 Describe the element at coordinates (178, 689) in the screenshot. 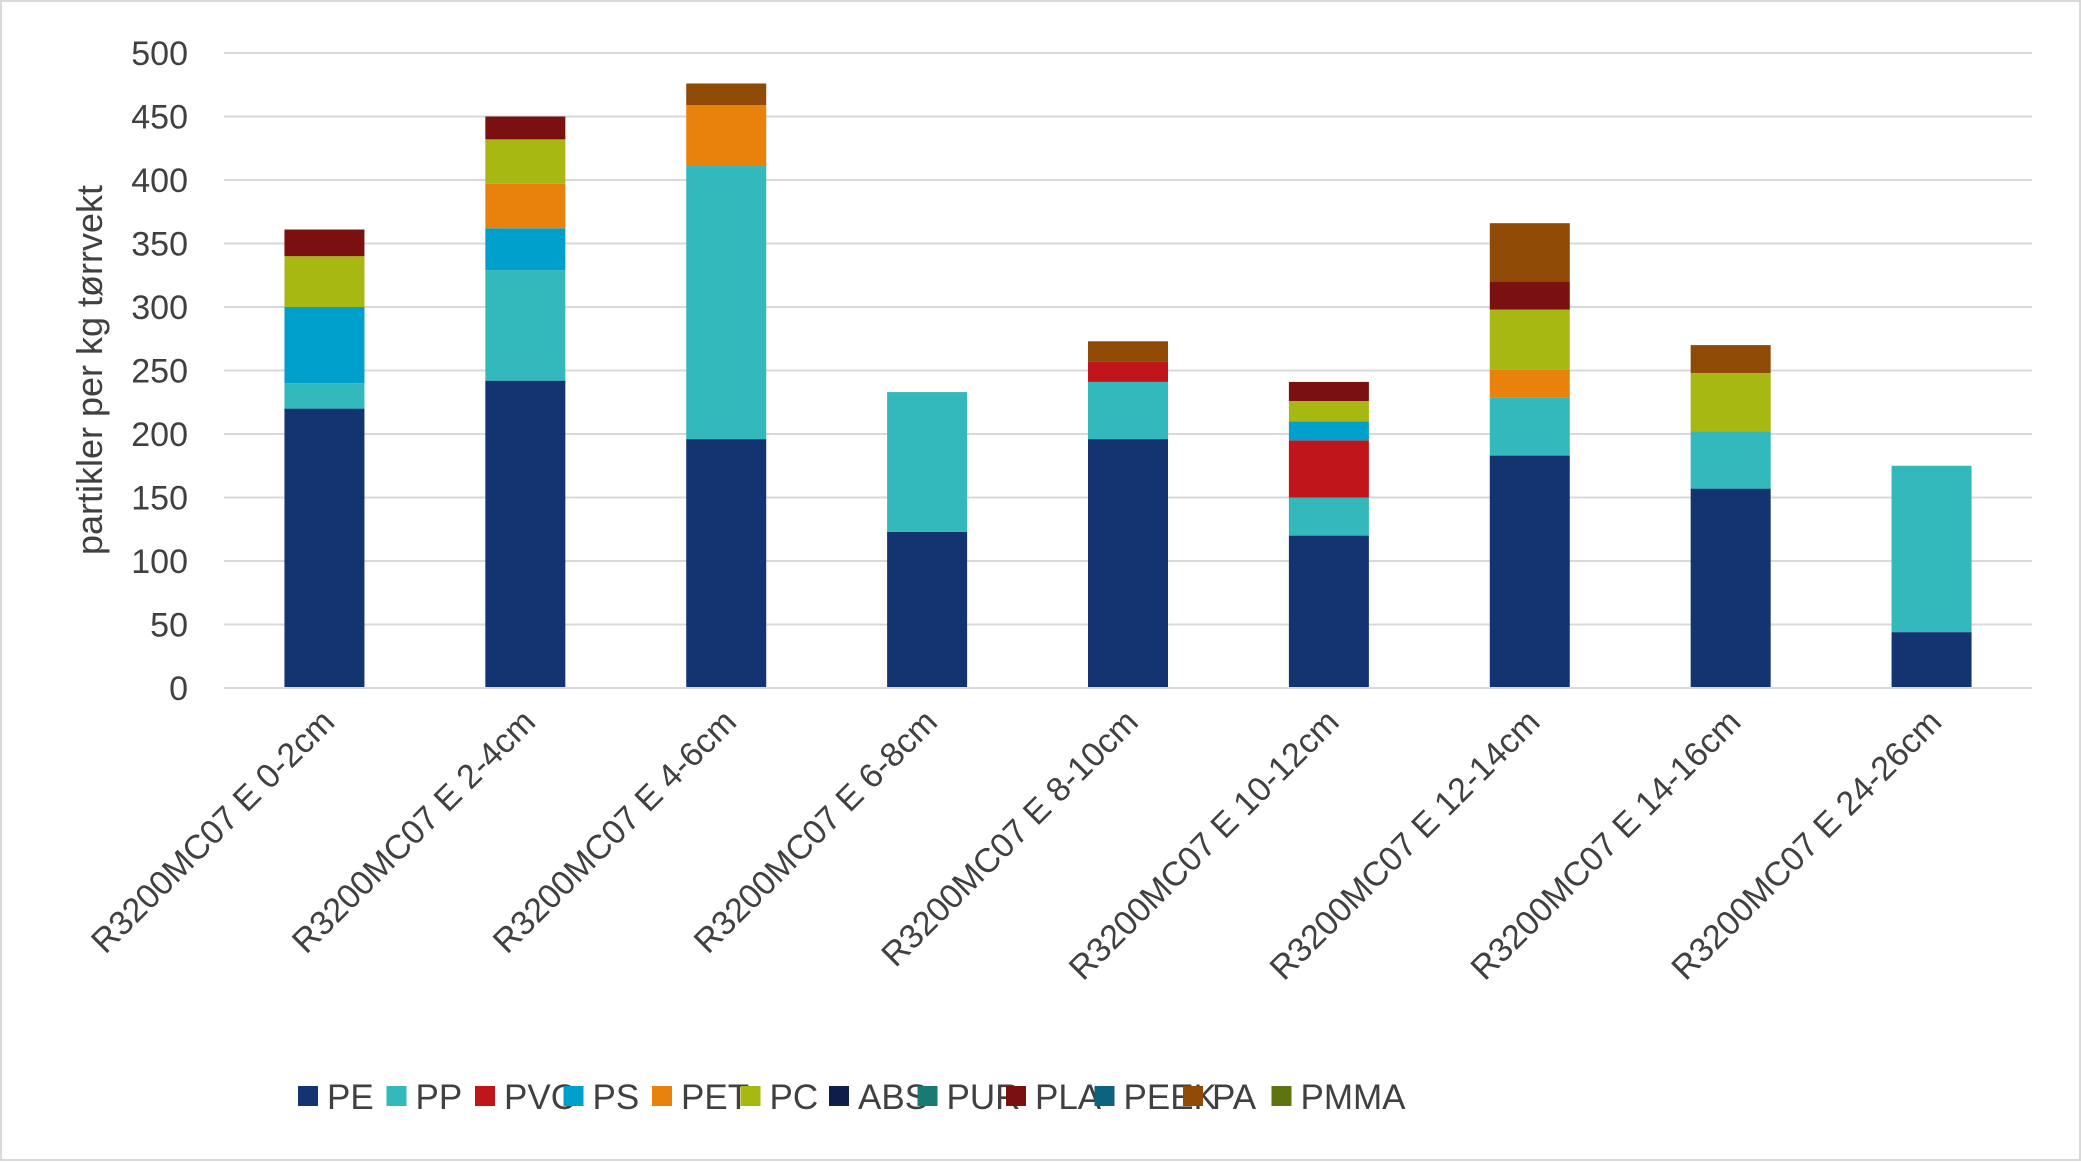

I see `y-tick-label: 0` at that location.